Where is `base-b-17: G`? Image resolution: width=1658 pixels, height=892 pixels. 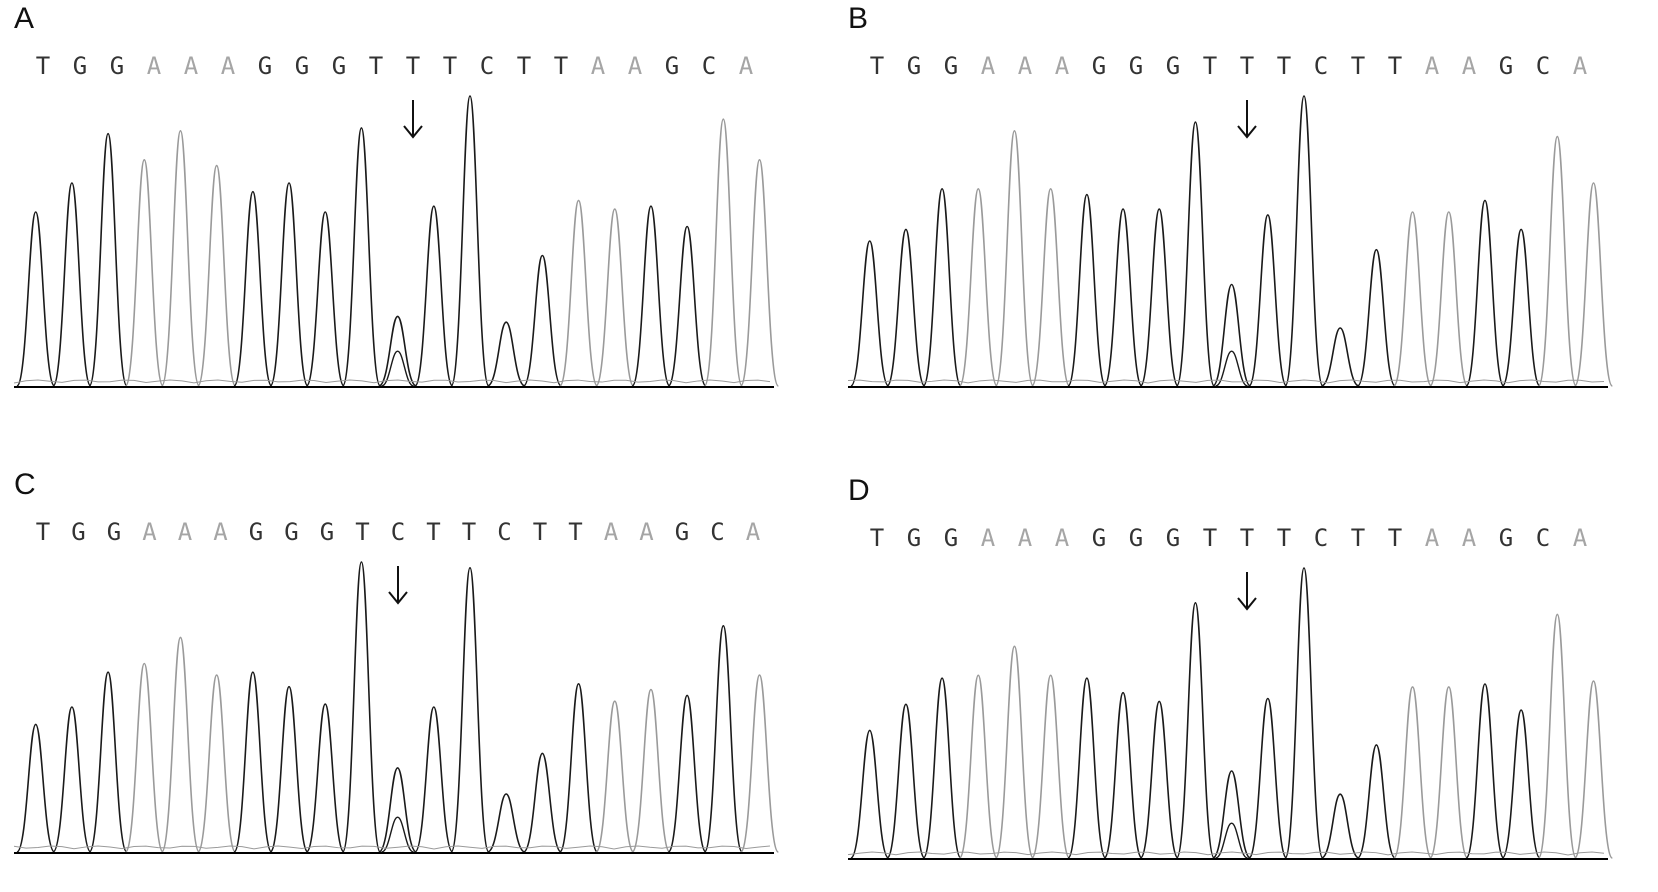
base-b-17: G is located at coordinates (1506, 66).